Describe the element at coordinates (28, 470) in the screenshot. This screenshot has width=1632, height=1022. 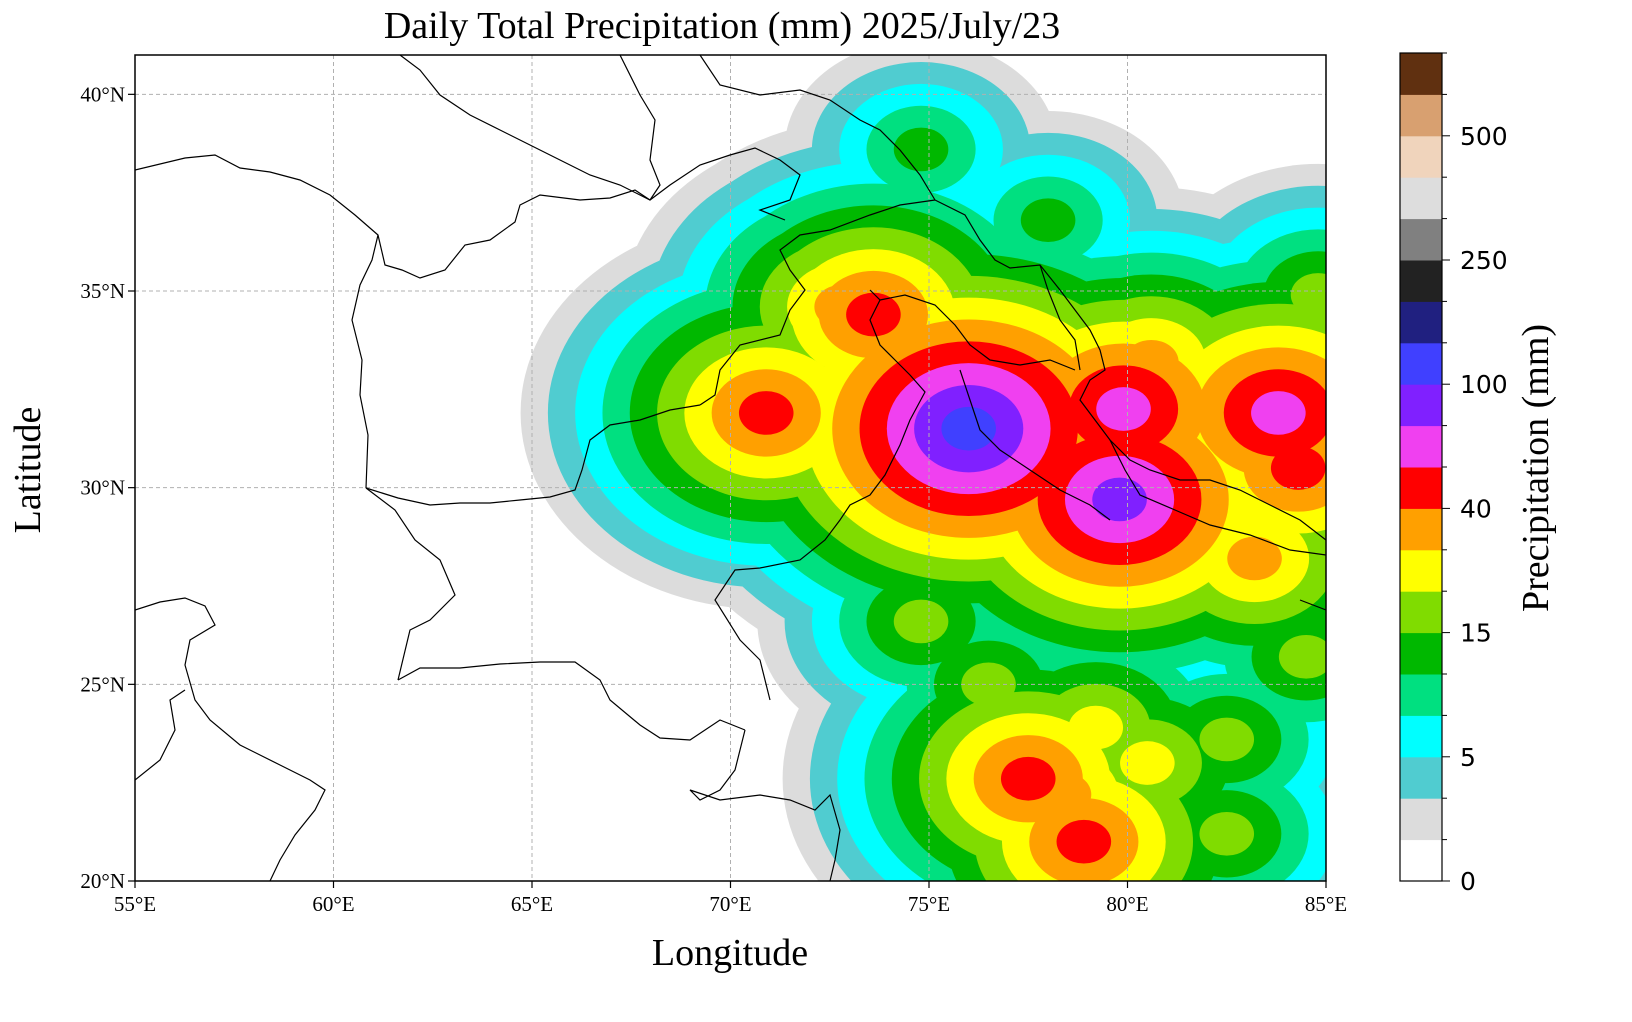
I see `y-axis-title: Latitude` at that location.